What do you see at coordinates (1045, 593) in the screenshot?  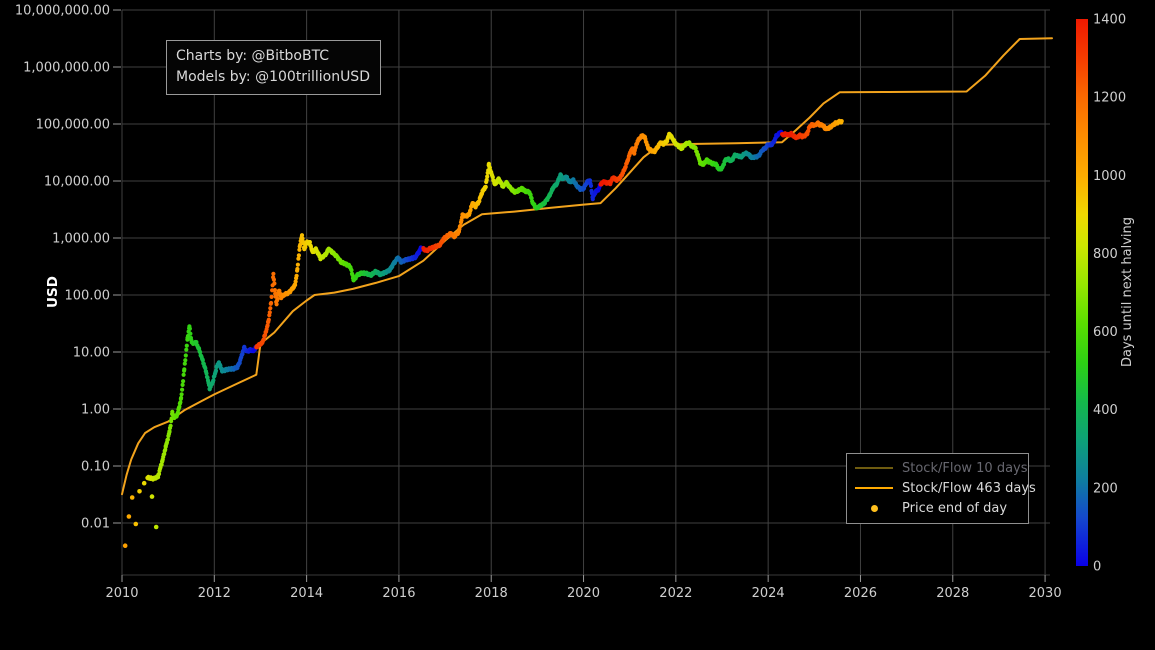 I see `x-tick-label: 2030` at bounding box center [1045, 593].